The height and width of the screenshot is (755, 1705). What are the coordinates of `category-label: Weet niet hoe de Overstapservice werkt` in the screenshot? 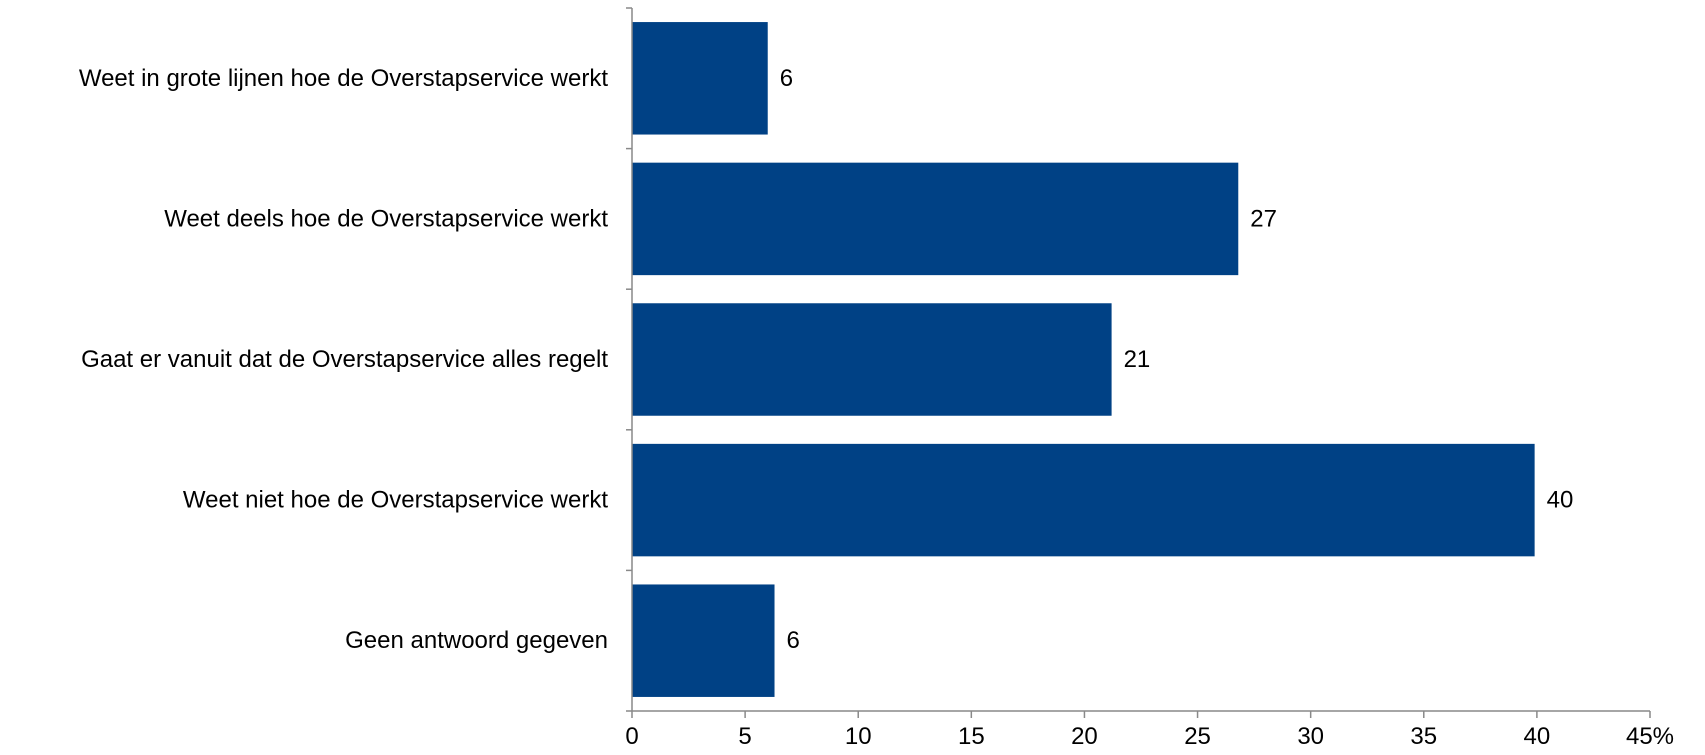 It's located at (395, 500).